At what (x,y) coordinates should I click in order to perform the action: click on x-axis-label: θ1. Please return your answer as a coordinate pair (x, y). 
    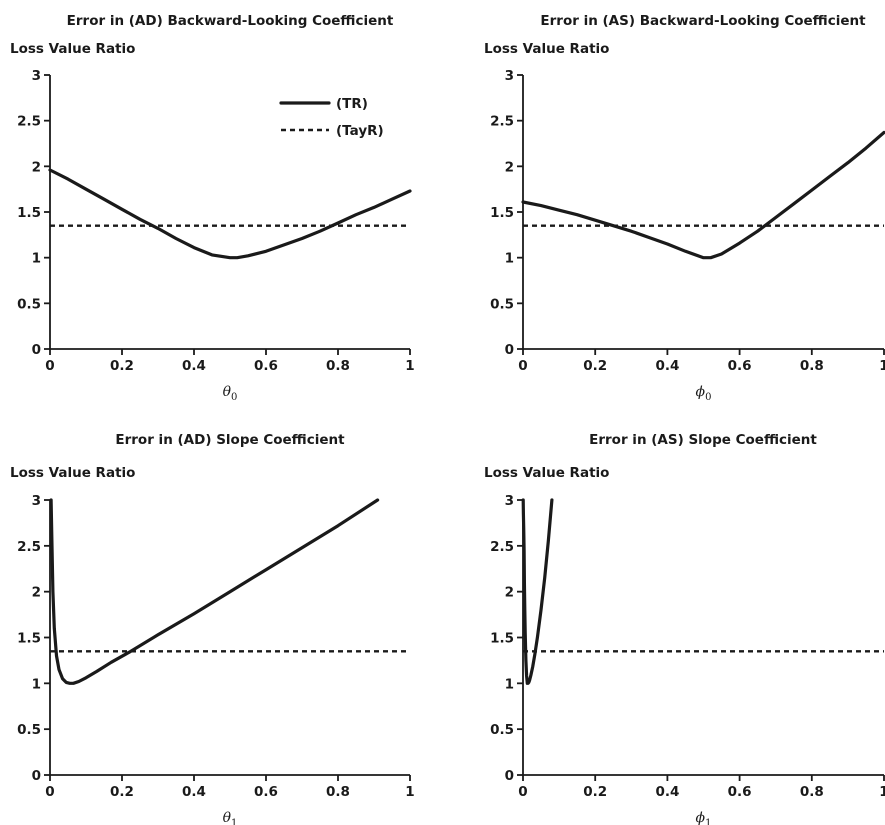
    Looking at the image, I should click on (230, 817).